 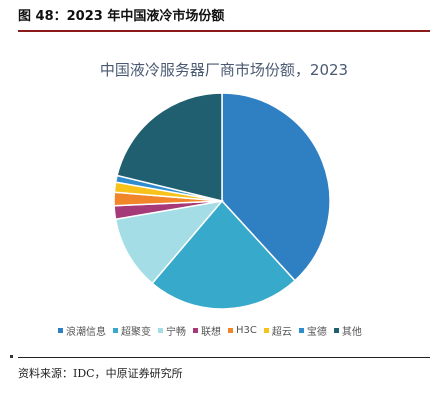 What do you see at coordinates (281, 332) in the screenshot?
I see `legend-label: 超云` at bounding box center [281, 332].